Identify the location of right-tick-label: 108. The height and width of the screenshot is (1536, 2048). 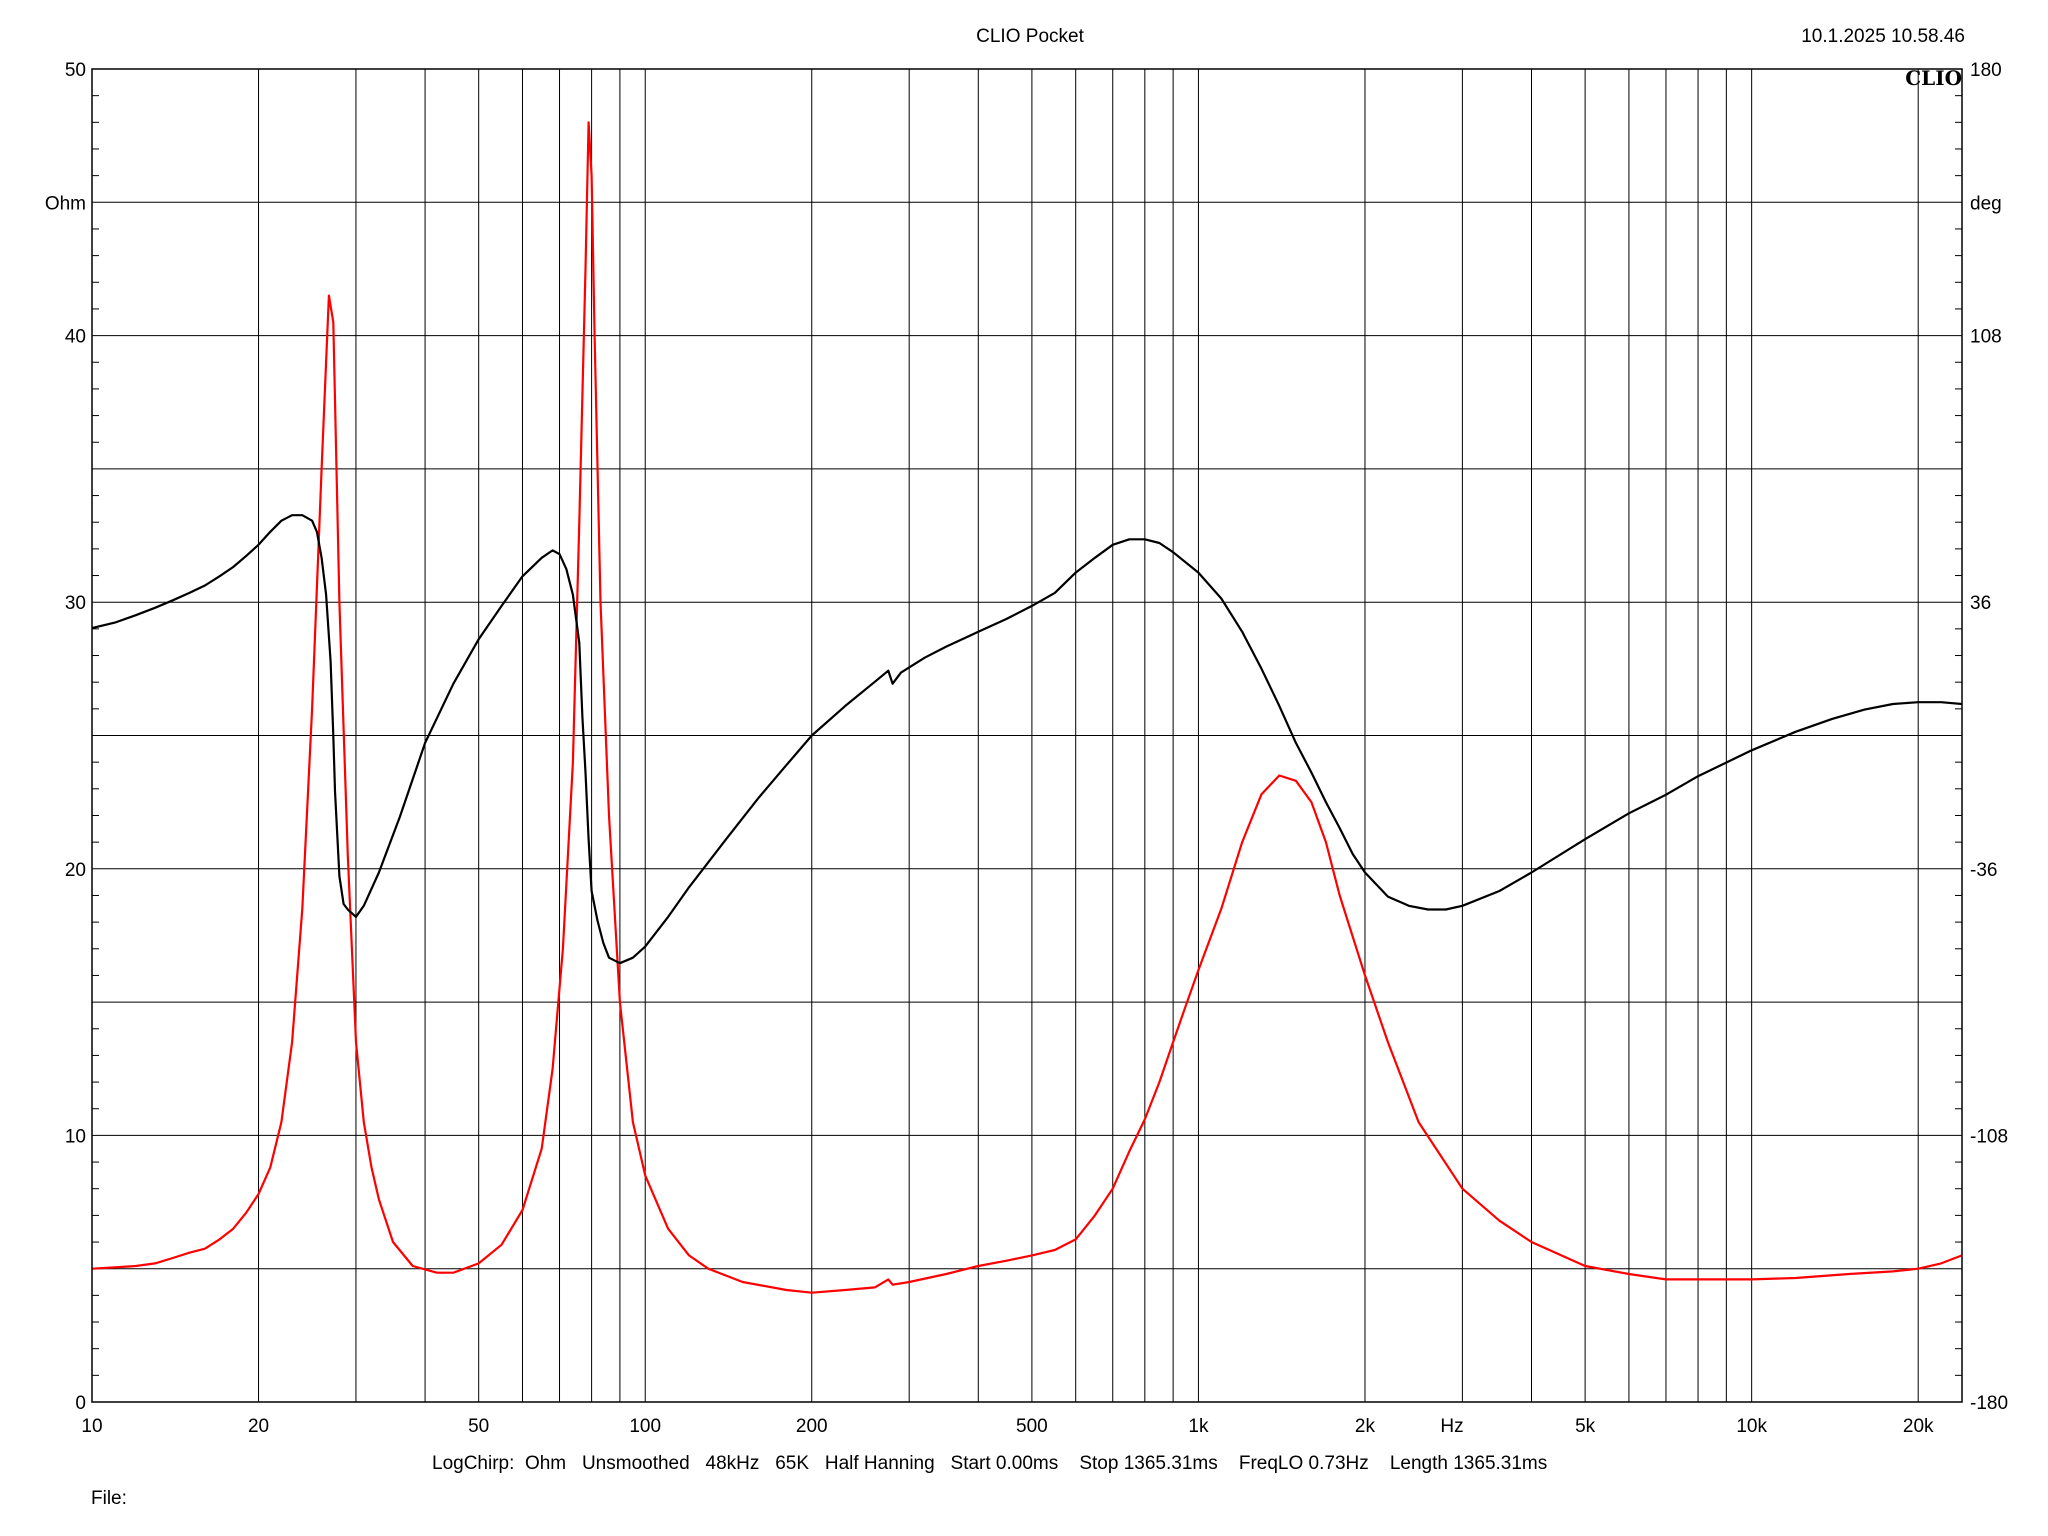
(1986, 337).